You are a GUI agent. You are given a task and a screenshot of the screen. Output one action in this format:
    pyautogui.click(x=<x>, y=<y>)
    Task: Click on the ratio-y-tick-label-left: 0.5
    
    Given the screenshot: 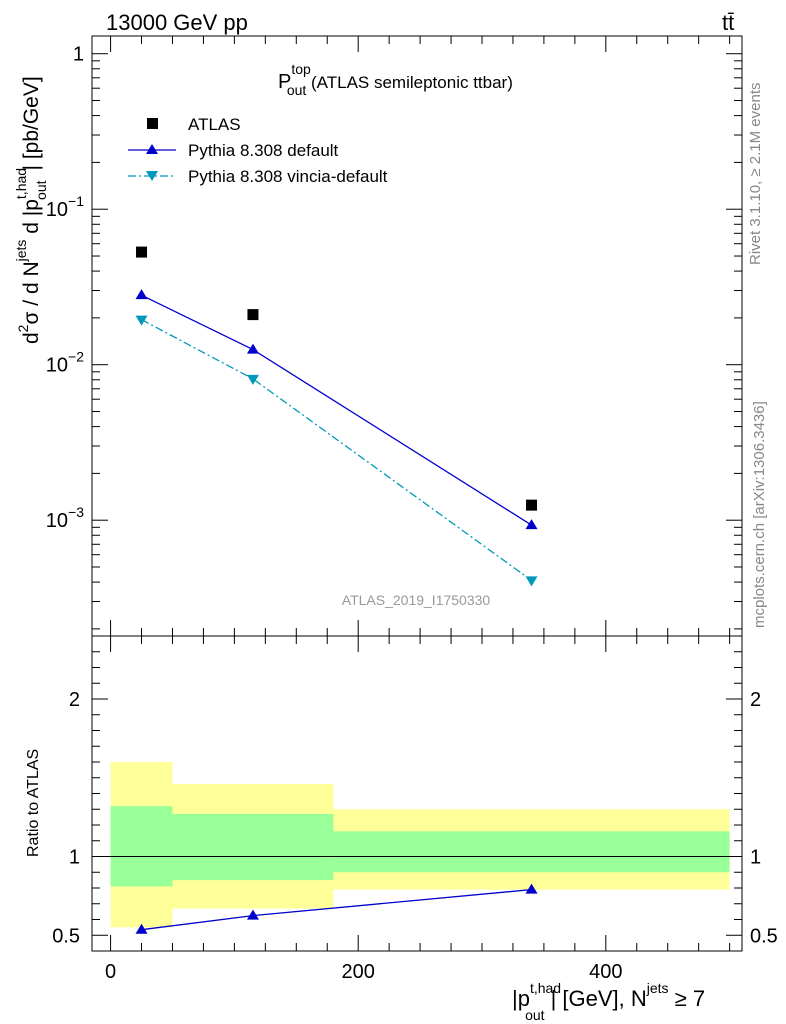 What is the action you would take?
    pyautogui.click(x=66, y=936)
    